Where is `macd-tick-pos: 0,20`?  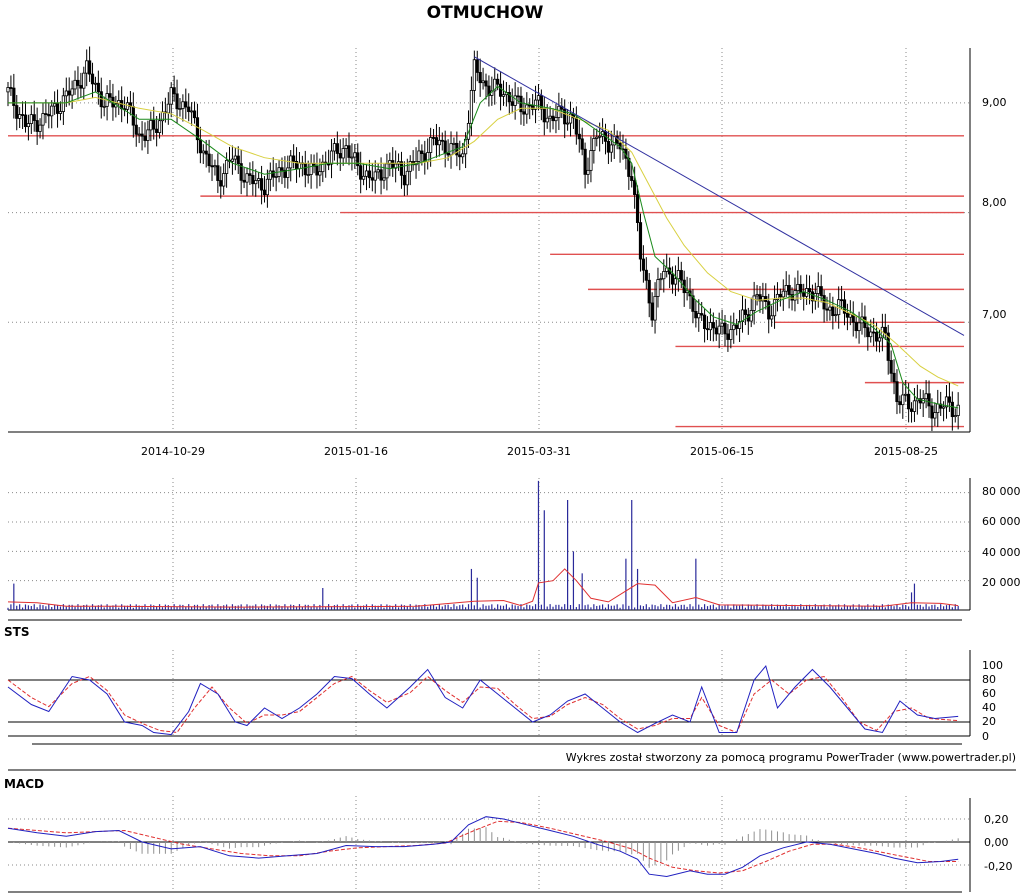
macd-tick-pos: 0,20 is located at coordinates (996, 819).